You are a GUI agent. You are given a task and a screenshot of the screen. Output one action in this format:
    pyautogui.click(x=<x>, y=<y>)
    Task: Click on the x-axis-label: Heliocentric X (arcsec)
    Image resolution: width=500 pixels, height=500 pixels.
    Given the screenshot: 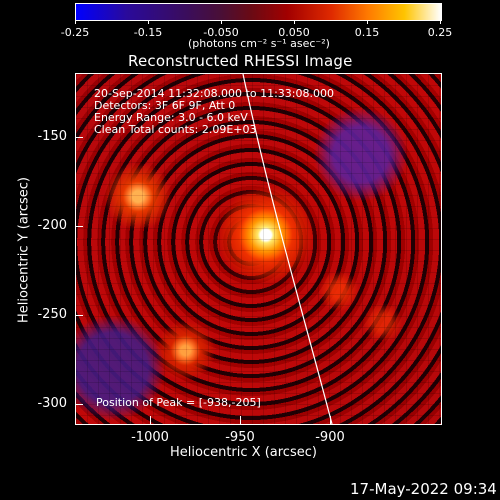 What is the action you would take?
    pyautogui.click(x=243, y=452)
    